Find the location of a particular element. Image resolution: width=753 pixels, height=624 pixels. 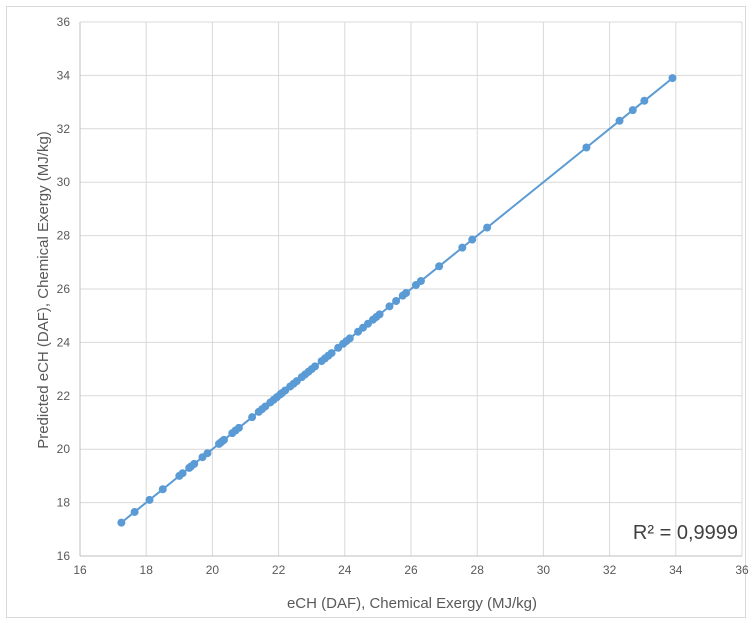

x-tick-label: 26 is located at coordinates (411, 570).